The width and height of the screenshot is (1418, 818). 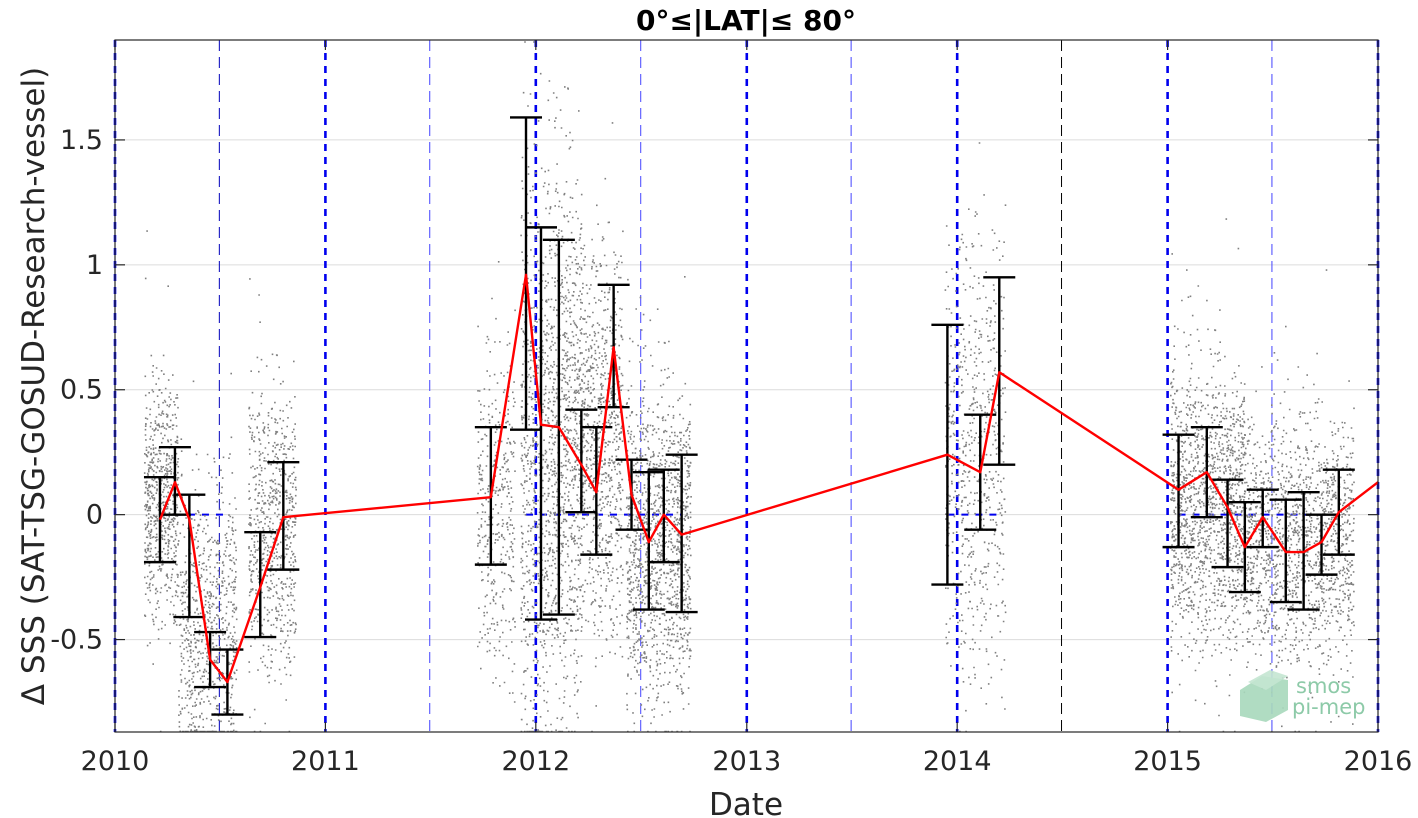 What do you see at coordinates (746, 761) in the screenshot?
I see `x-tick-label: 2013` at bounding box center [746, 761].